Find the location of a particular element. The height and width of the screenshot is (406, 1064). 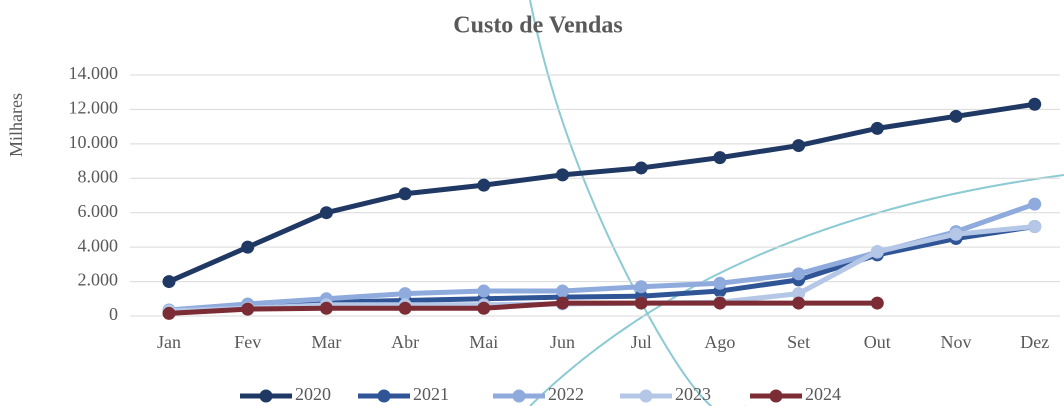

x-tick-label: Dez is located at coordinates (1034, 342).